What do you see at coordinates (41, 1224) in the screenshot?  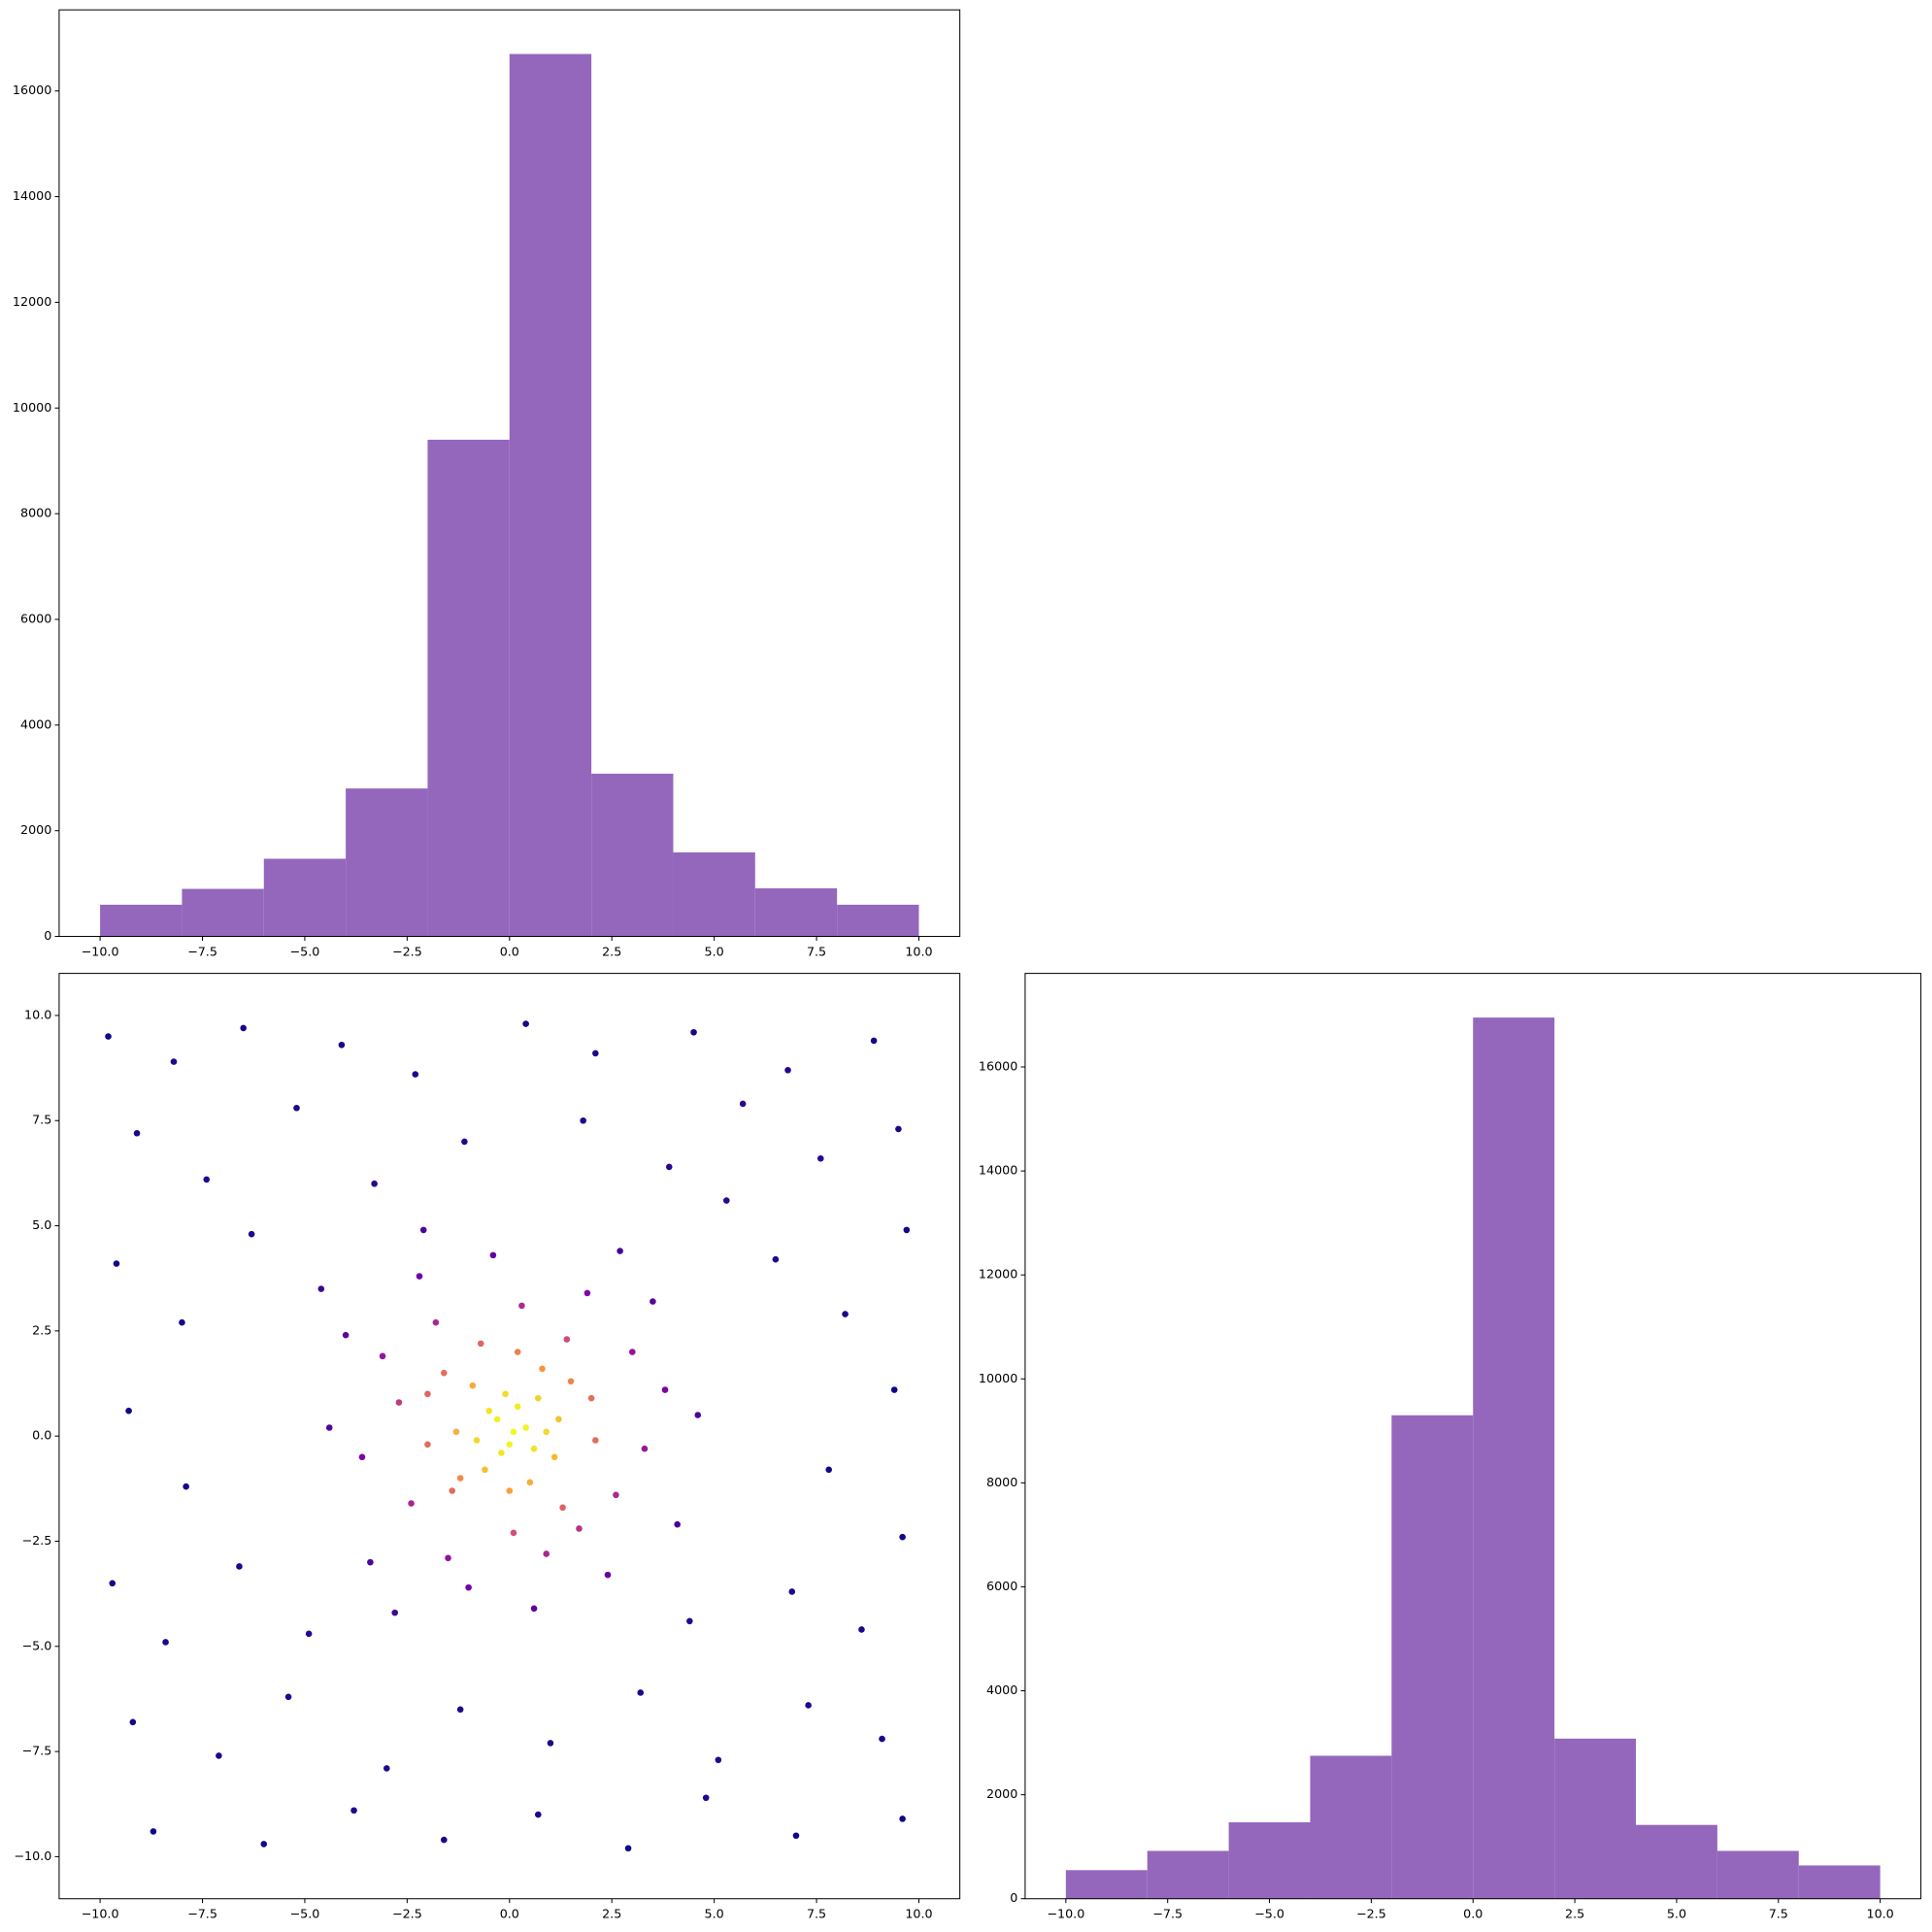 I see `y-tick-label: 5.0` at bounding box center [41, 1224].